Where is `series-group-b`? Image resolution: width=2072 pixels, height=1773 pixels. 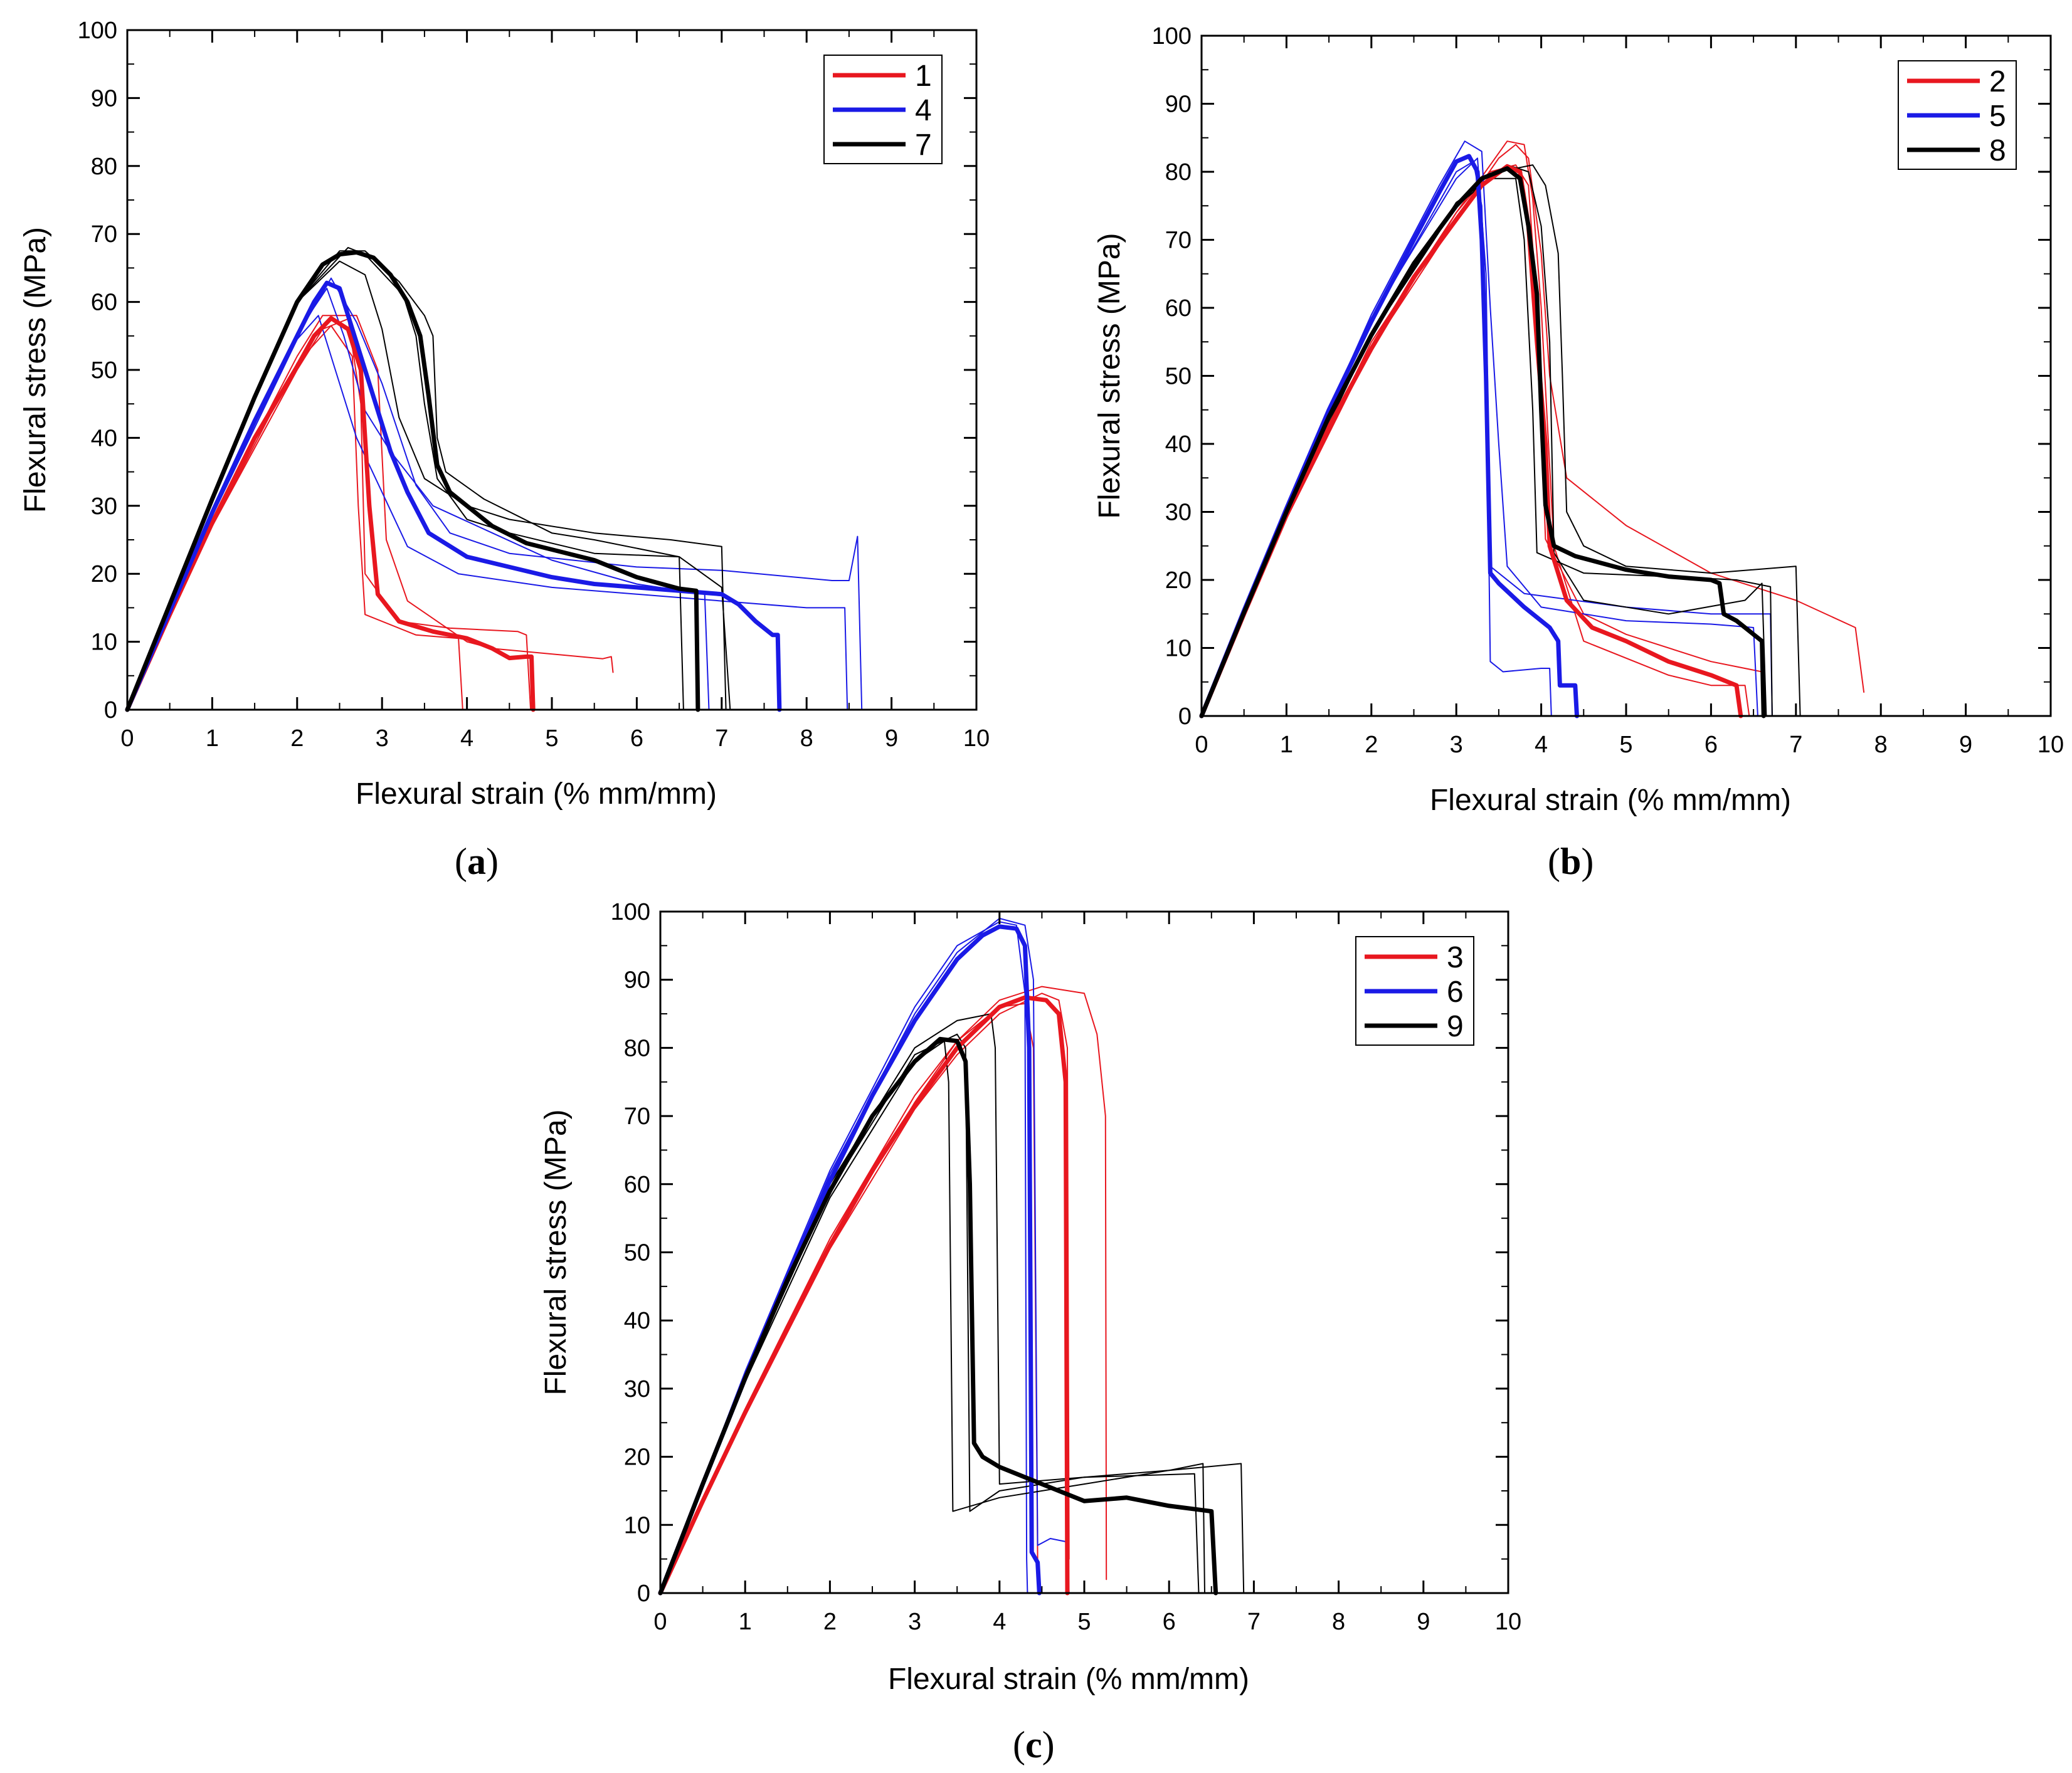 series-group-b is located at coordinates (1532, 429).